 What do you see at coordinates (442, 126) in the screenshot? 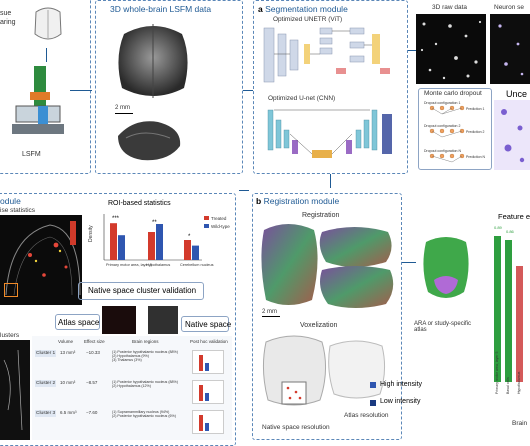
I see `dropout-config-2: Dropout configuration 2` at bounding box center [442, 126].